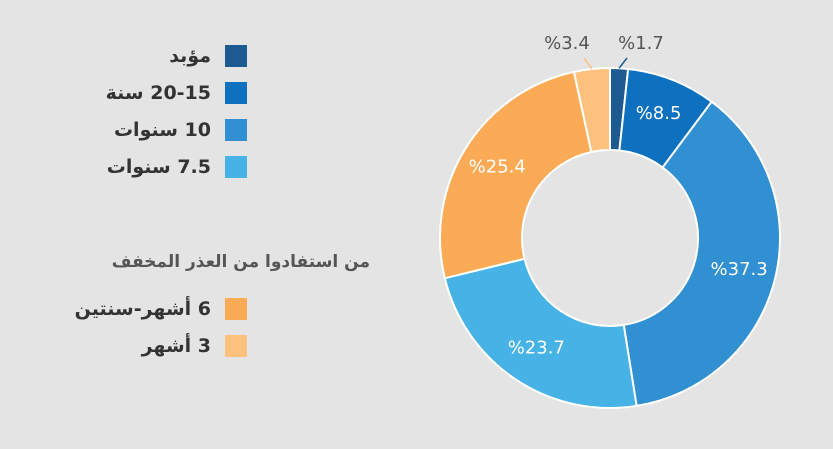  Describe the element at coordinates (588, 63) in the screenshot. I see `leader-line-three-months` at that location.